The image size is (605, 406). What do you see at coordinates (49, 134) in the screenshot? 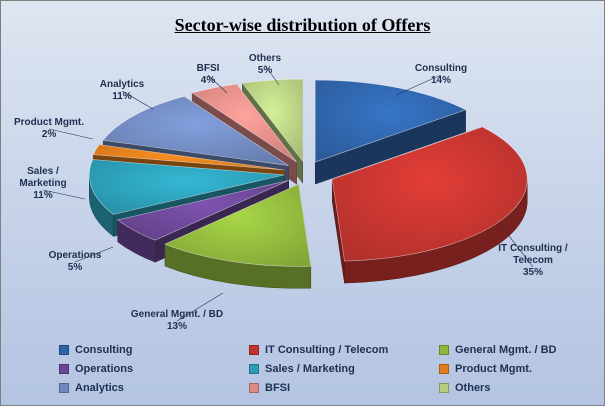
I see `pie-label-product-mgmt-value: 2%` at bounding box center [49, 134].